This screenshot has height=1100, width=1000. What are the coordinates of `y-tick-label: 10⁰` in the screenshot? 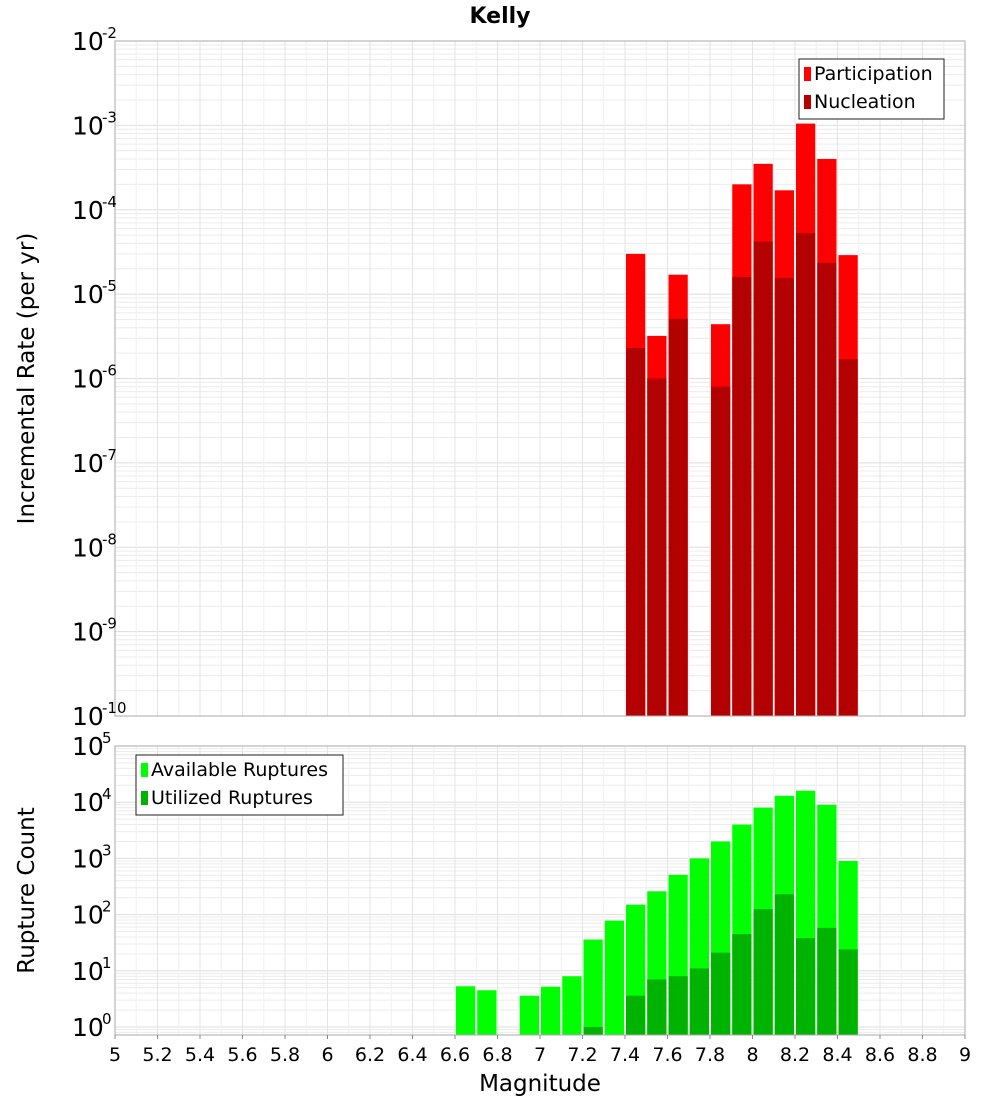 It's located at (92, 1026).